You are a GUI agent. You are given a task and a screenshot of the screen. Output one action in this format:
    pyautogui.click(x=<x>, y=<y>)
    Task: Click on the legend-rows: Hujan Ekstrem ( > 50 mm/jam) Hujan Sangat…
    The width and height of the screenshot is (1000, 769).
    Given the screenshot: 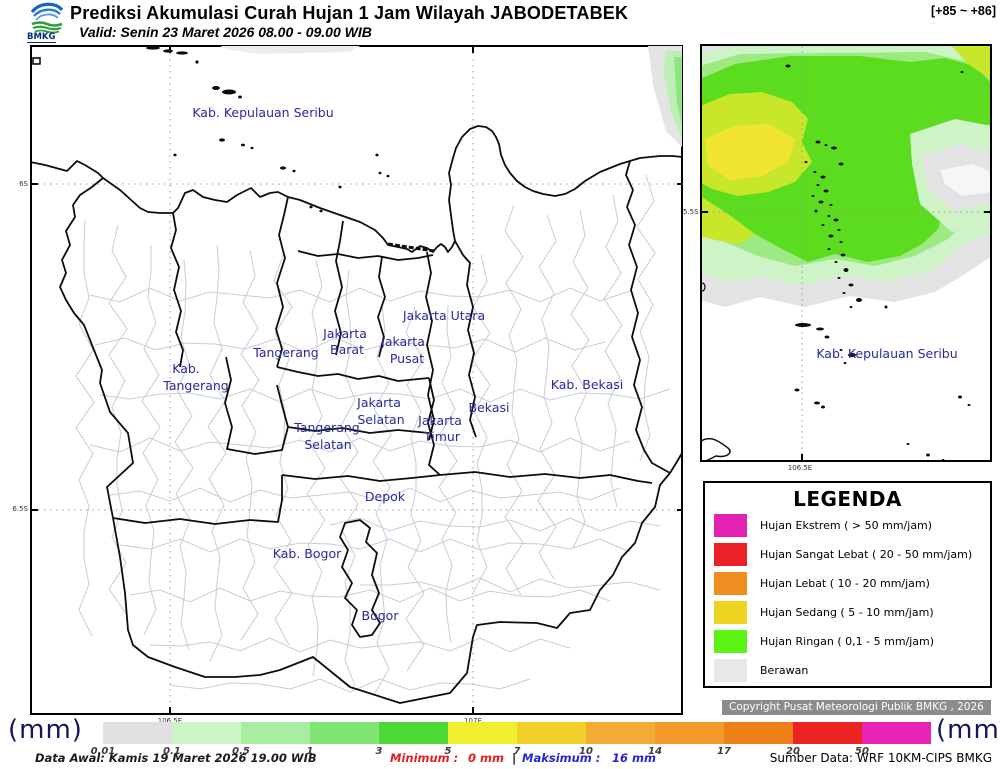 What is the action you would take?
    pyautogui.click(x=847, y=598)
    